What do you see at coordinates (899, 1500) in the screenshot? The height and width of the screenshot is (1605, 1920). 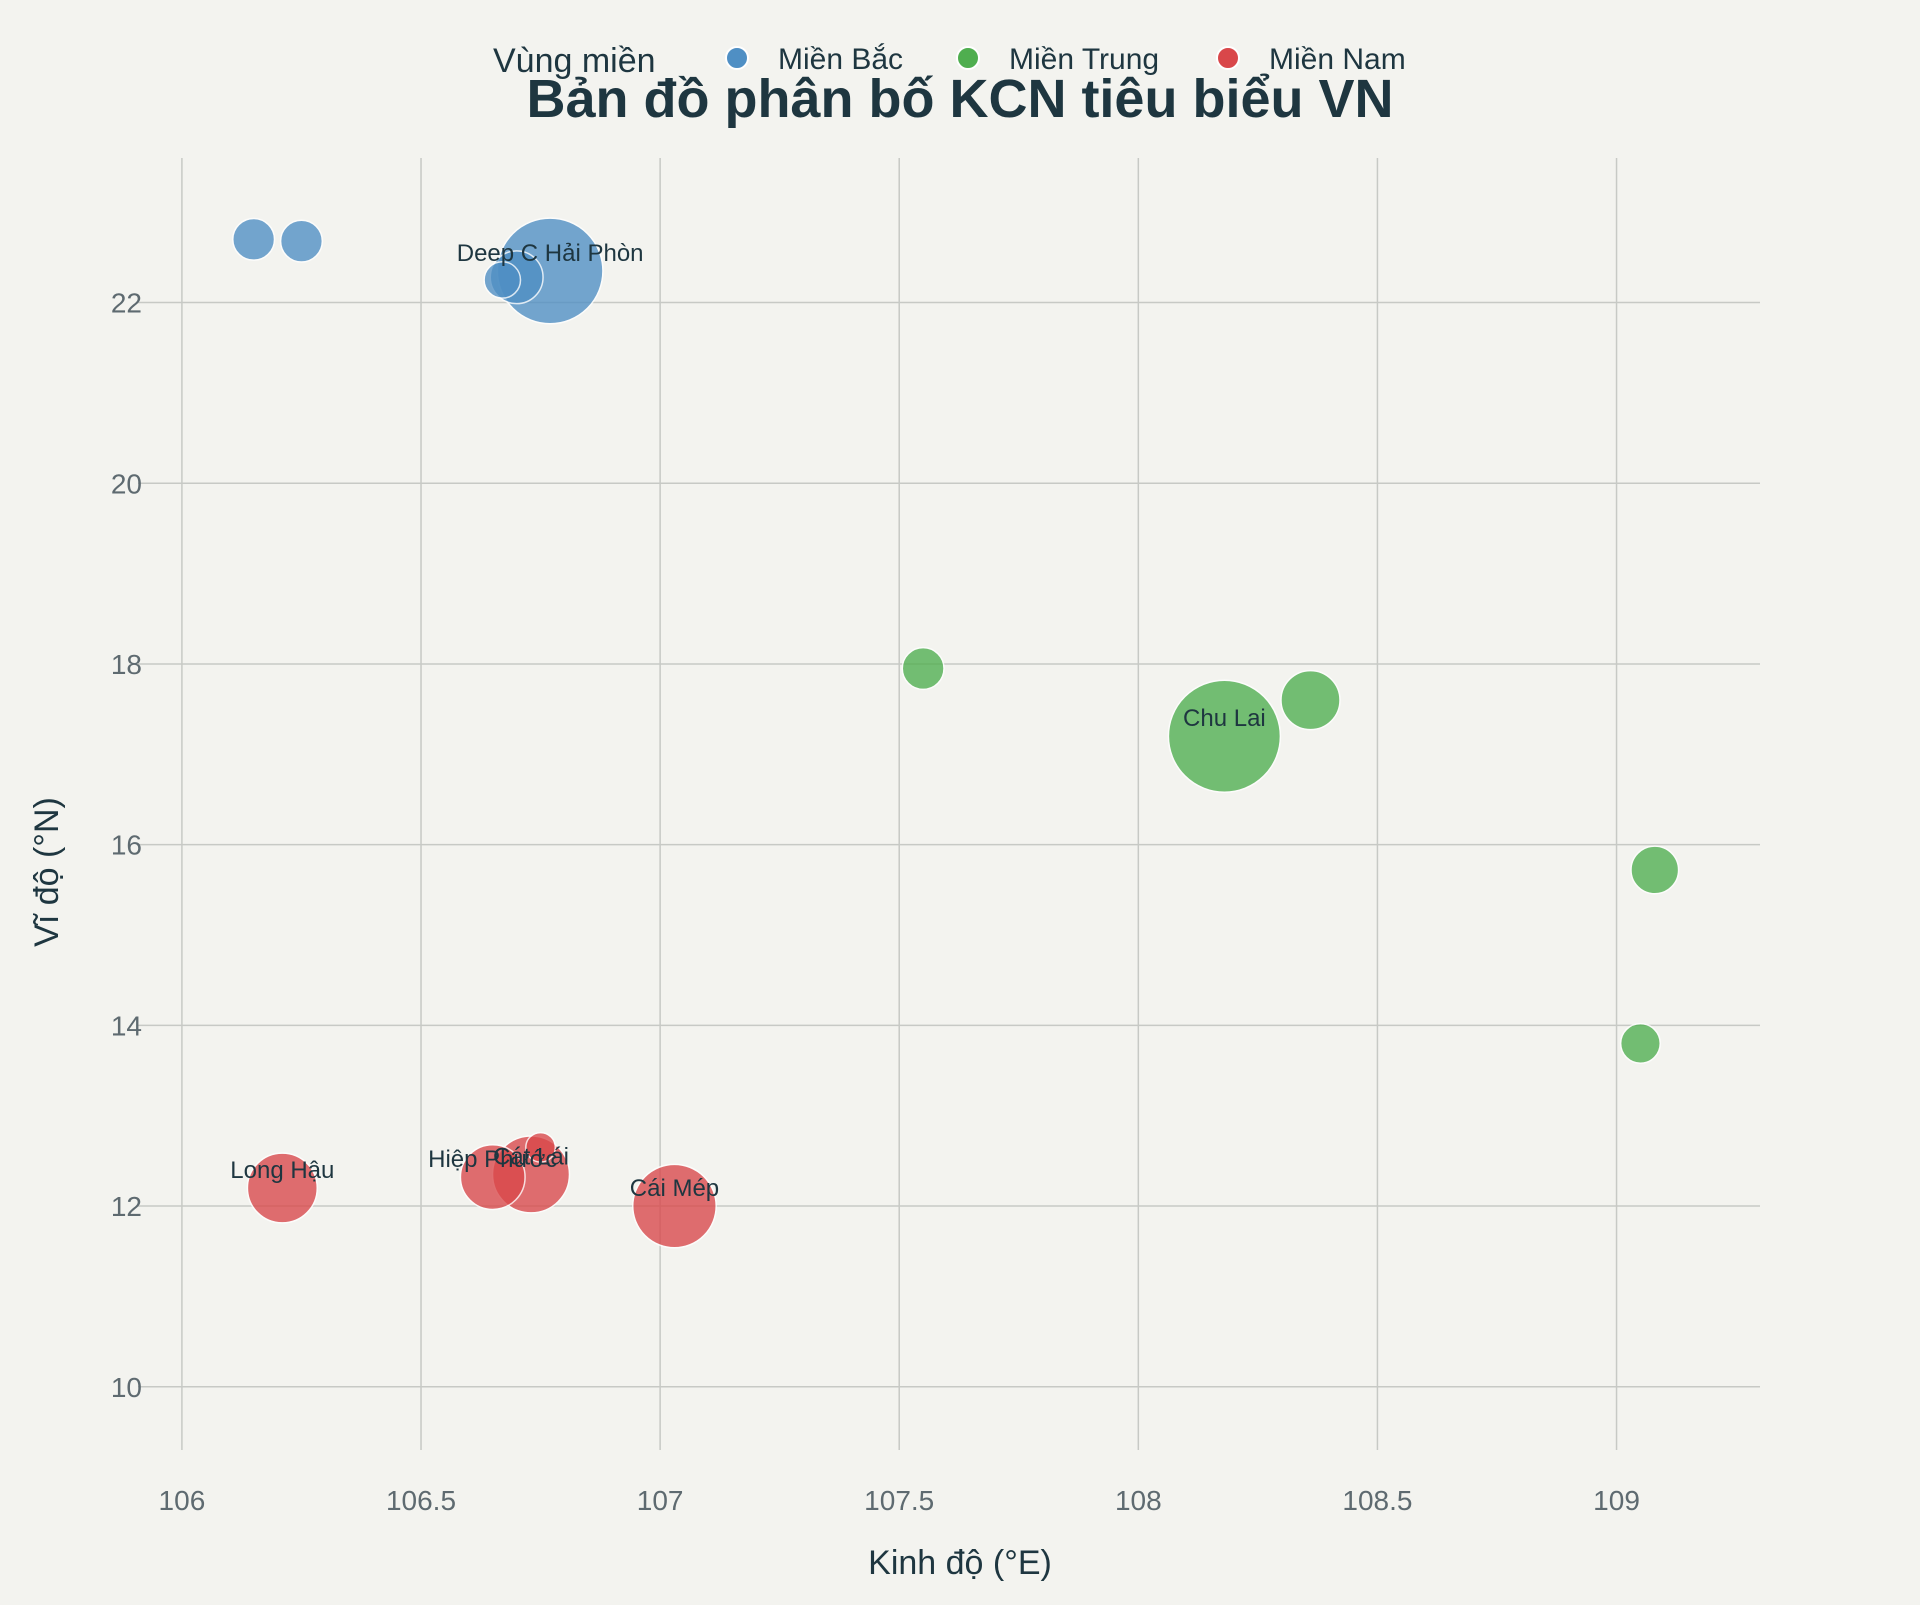 I see `x-tick-label: 107.5` at bounding box center [899, 1500].